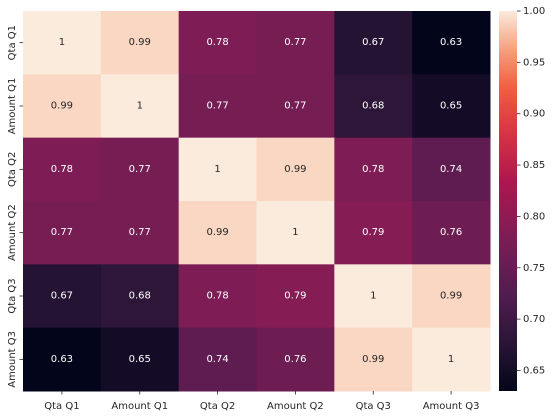 The width and height of the screenshot is (553, 419). What do you see at coordinates (139, 406) in the screenshot?
I see `x-tick-label: Amount Q1` at bounding box center [139, 406].